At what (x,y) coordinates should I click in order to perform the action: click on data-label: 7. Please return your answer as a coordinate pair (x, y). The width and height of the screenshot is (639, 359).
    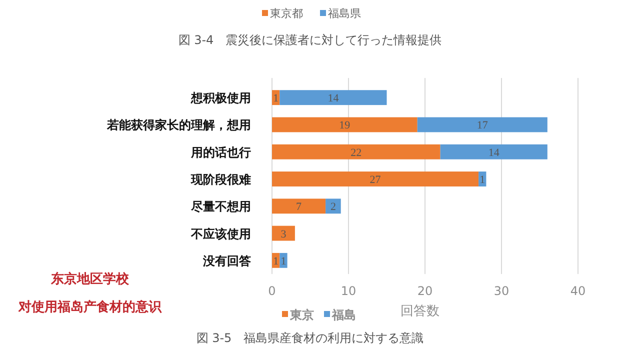
    Looking at the image, I should click on (299, 207).